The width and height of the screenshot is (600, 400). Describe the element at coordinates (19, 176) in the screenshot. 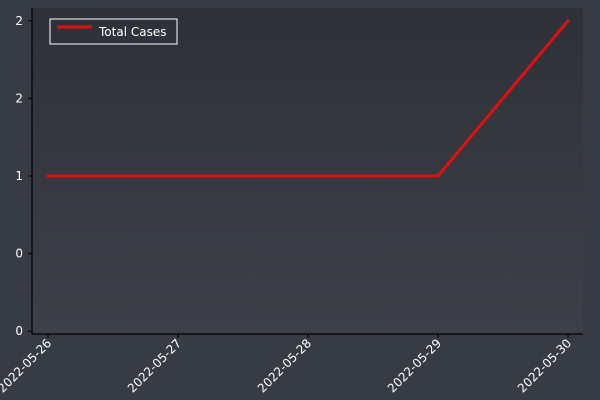

I see `y-tick-label: 1` at that location.